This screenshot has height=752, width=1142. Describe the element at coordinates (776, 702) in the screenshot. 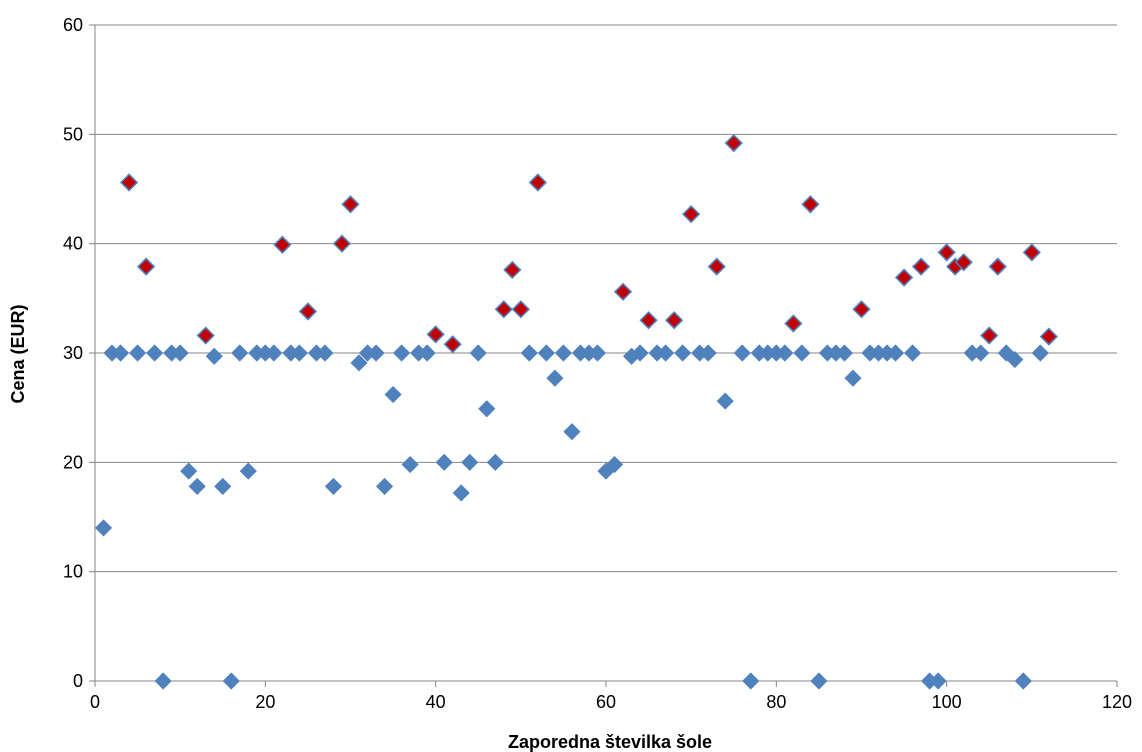

I see `x-tick-label: 80` at that location.